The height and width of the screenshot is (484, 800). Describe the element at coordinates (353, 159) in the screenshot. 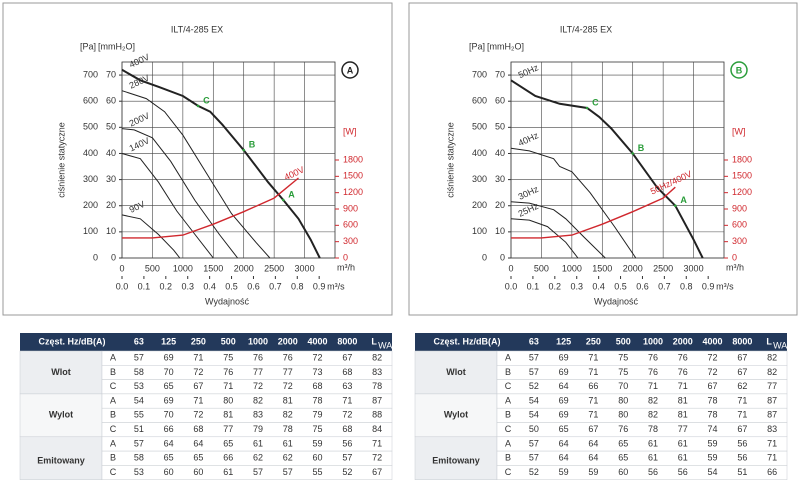

I see `y2-tick-label: 1800` at that location.